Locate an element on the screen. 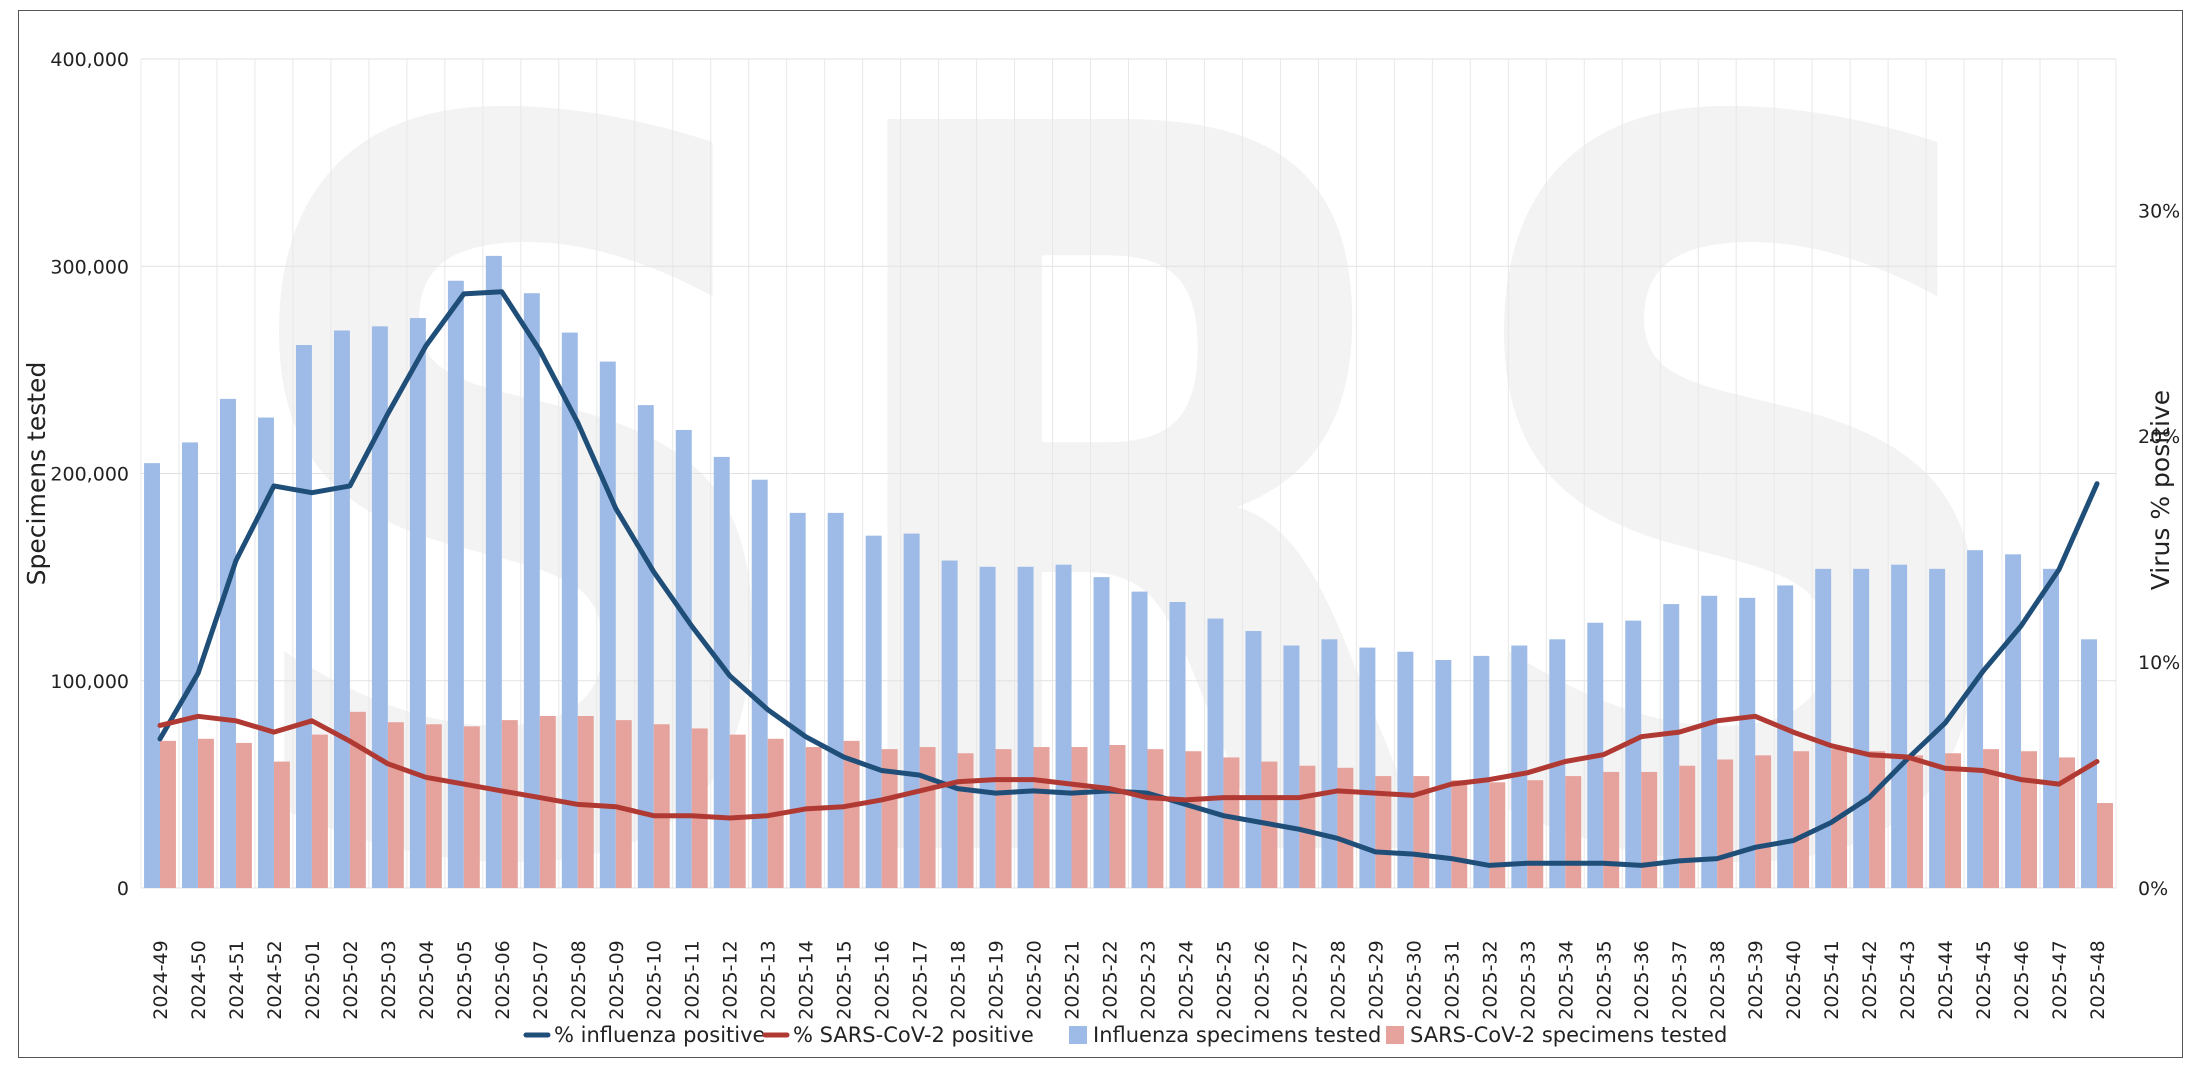 The width and height of the screenshot is (2206, 1070). x-tick-label: 2025-38 is located at coordinates (1718, 979).